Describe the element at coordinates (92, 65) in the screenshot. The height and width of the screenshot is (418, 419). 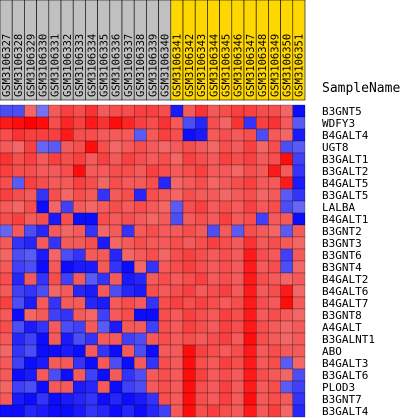
I see `sample-label: GSM3106334` at that location.